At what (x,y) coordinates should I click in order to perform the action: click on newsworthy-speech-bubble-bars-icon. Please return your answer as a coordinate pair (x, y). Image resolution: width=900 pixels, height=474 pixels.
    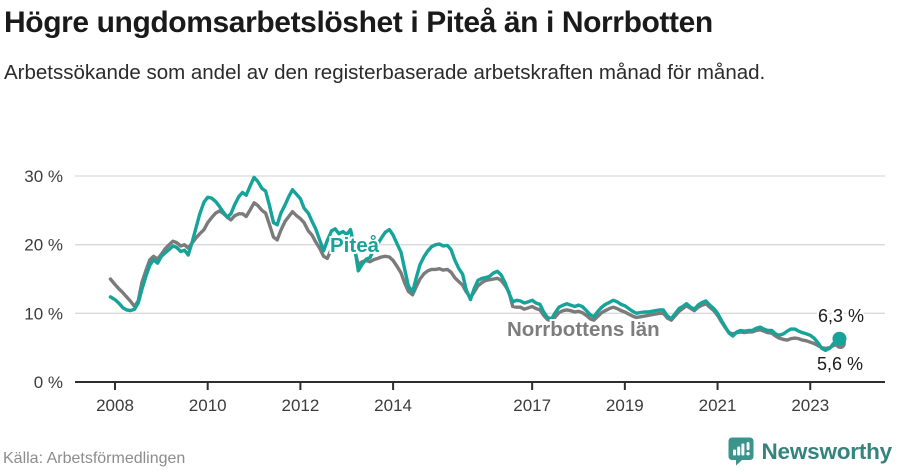
    Looking at the image, I should click on (741, 451).